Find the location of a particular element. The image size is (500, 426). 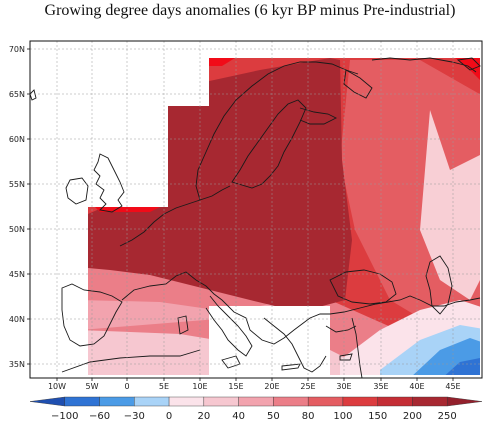

coastline-italy is located at coordinates (229, 326).